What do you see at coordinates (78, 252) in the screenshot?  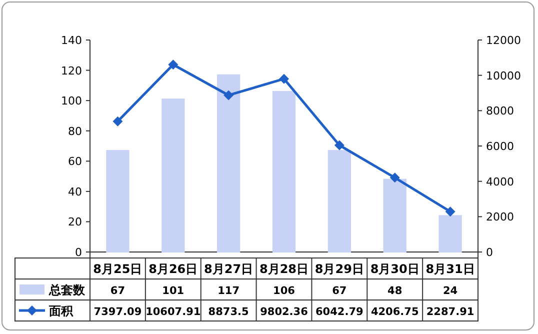 I see `ytick: 0` at bounding box center [78, 252].